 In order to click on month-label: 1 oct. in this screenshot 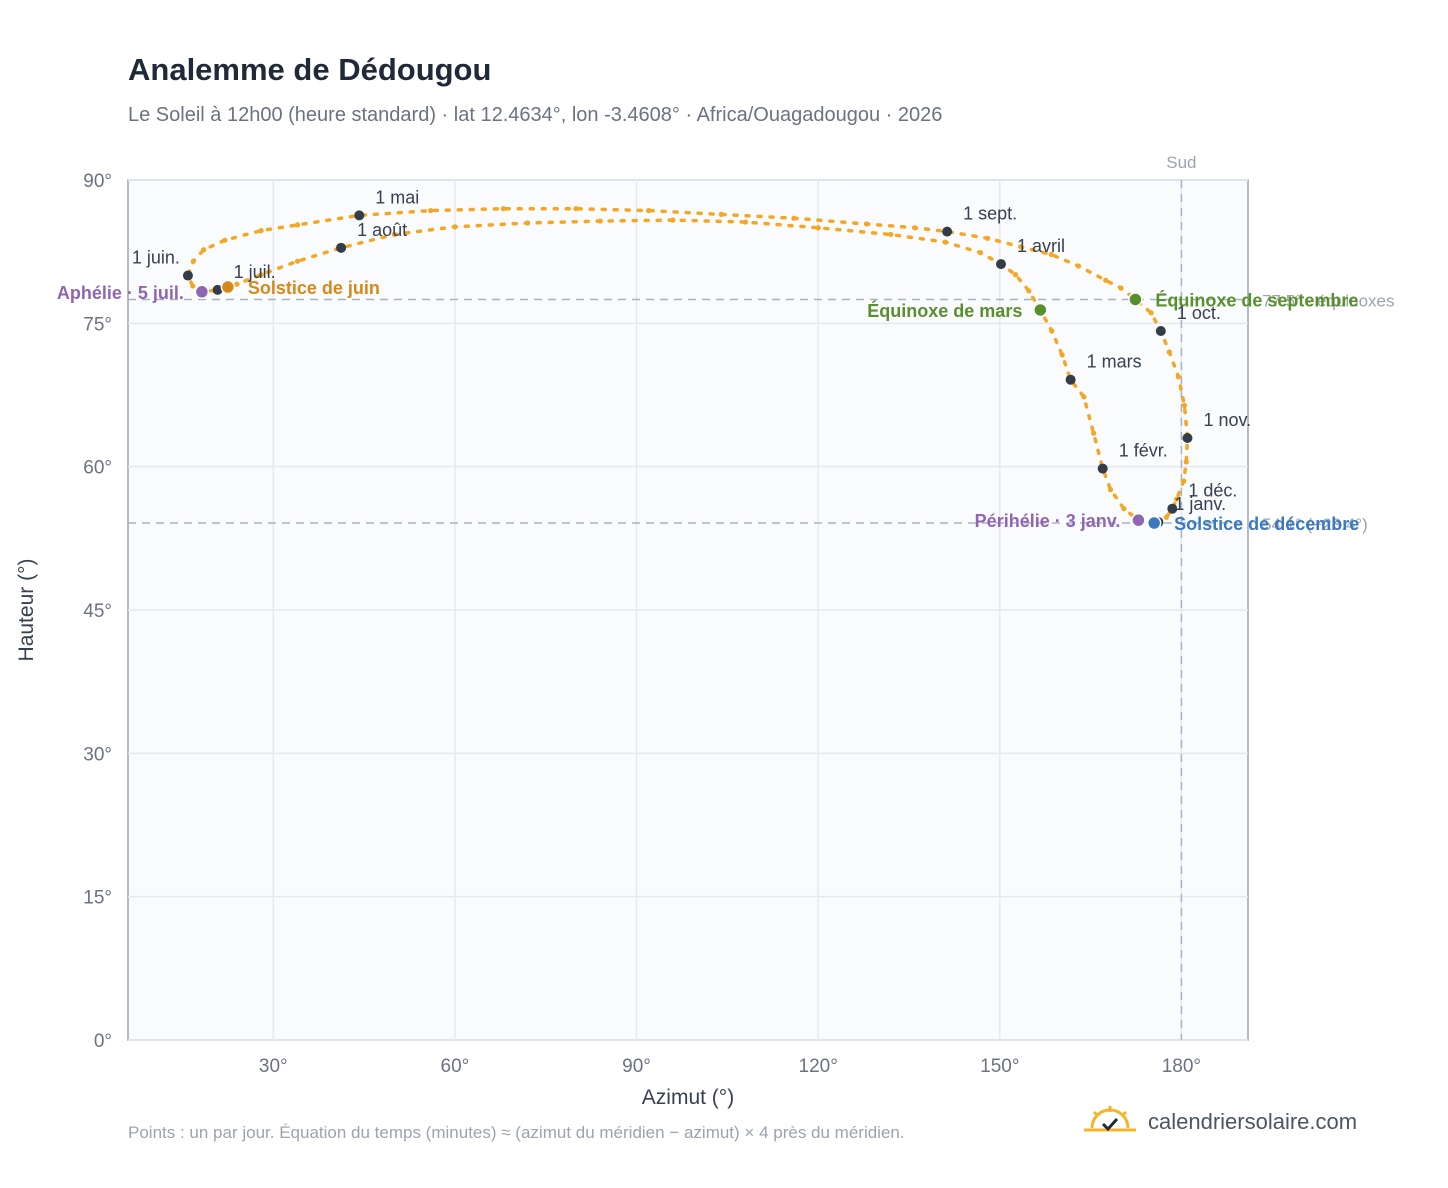, I will do `click(1199, 313)`.